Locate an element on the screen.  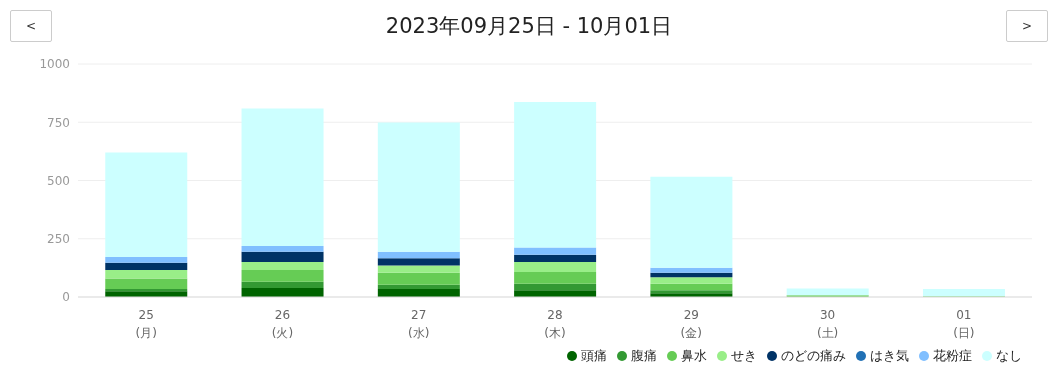
previous-button: < is located at coordinates (31, 26).